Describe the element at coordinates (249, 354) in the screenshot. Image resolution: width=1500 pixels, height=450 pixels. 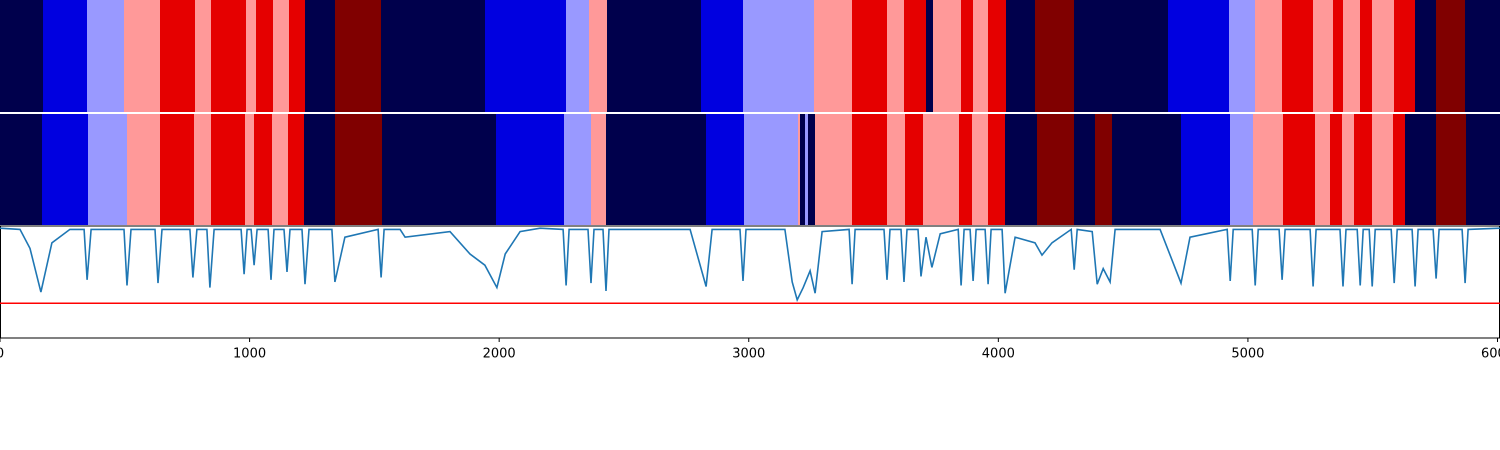
I see `x-tick-label: 1000` at that location.